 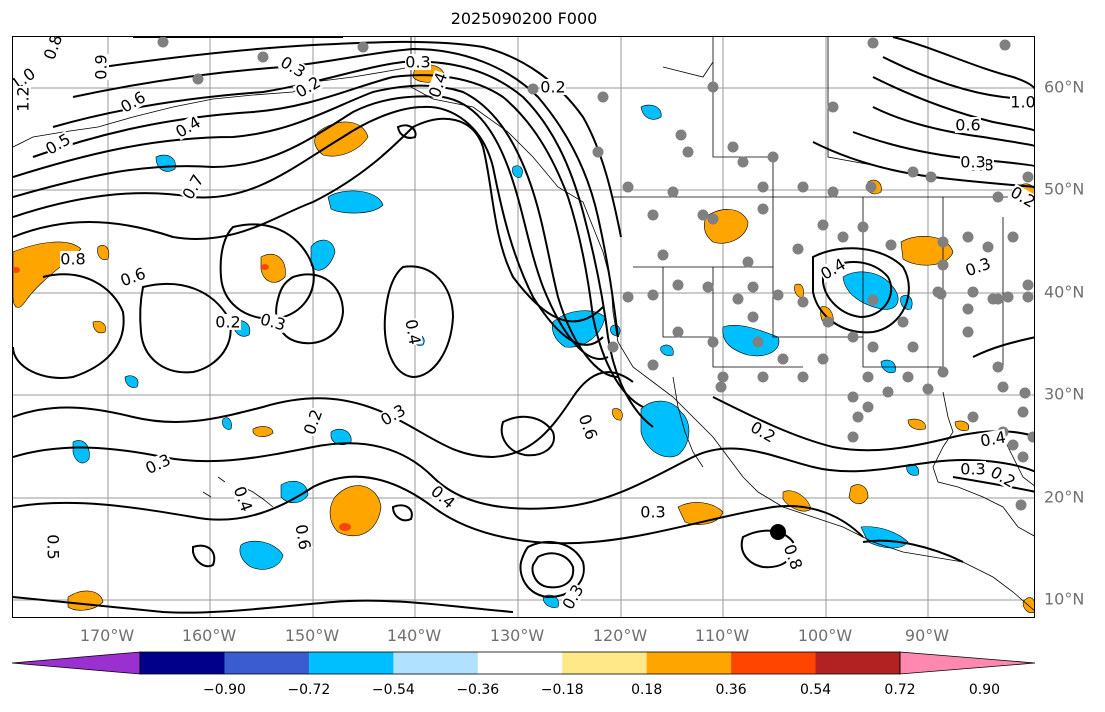 What do you see at coordinates (620, 635) in the screenshot?
I see `longitude-label: 120°W` at bounding box center [620, 635].